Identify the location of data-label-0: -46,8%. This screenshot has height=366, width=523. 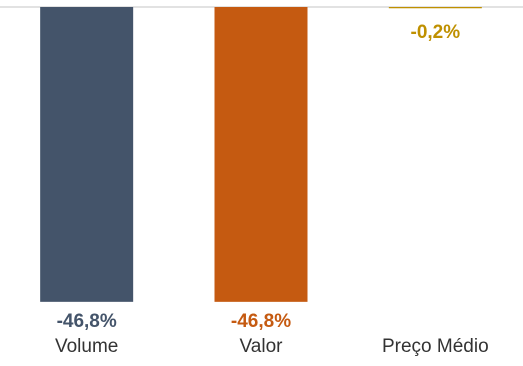
(87, 321).